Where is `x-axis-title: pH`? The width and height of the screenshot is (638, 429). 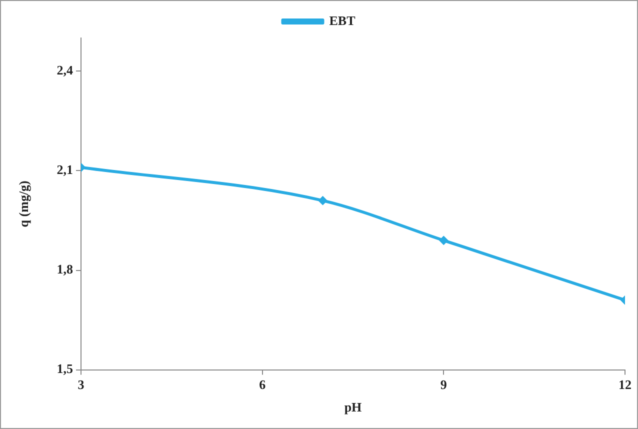
x-axis-title: pH is located at coordinates (353, 407).